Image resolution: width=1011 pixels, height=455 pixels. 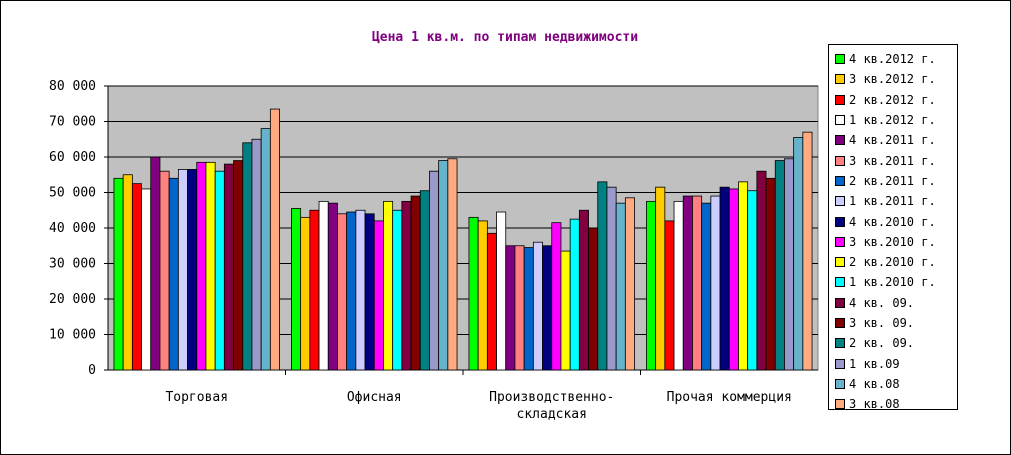 I want to click on legend-label: 2 кв.2012 г., so click(x=892, y=99).